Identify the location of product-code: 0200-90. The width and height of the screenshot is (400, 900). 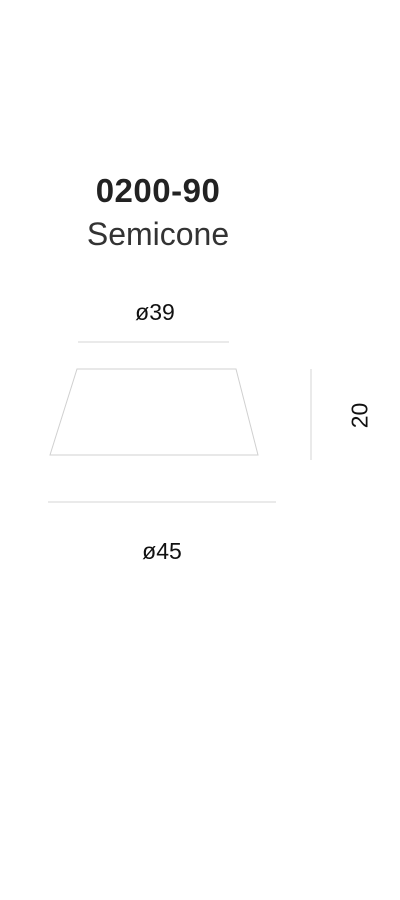
(158, 190).